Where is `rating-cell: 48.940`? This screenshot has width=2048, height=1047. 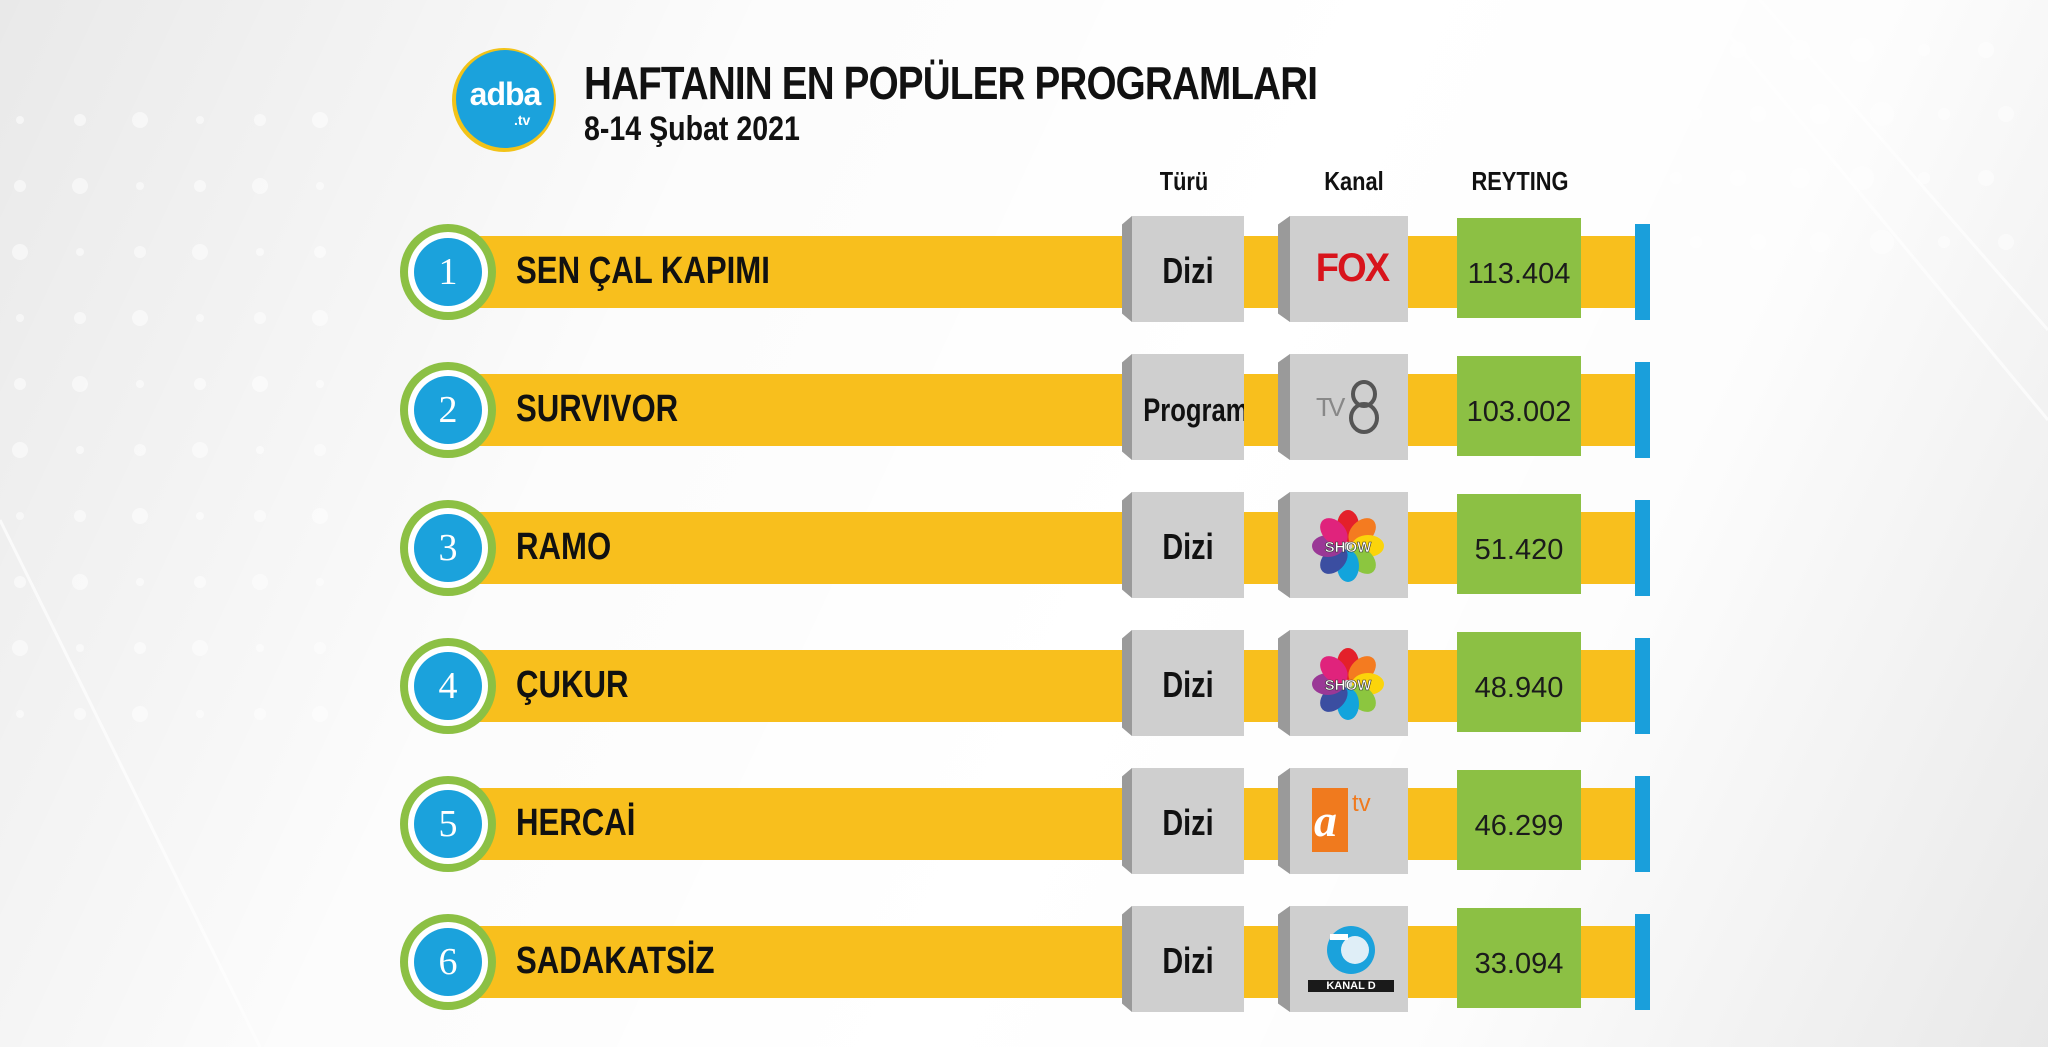
rating-cell: 48.940 is located at coordinates (1519, 682).